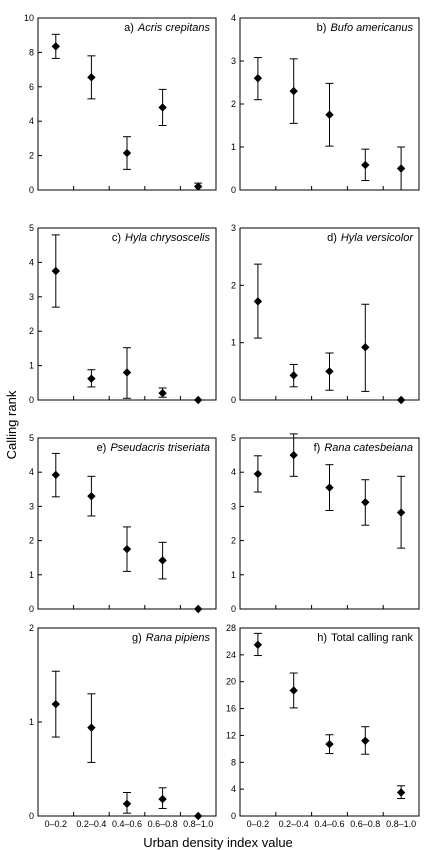 Image resolution: width=435 pixels, height=850 pixels. I want to click on x-axis-label: Urban density index value, so click(218, 842).